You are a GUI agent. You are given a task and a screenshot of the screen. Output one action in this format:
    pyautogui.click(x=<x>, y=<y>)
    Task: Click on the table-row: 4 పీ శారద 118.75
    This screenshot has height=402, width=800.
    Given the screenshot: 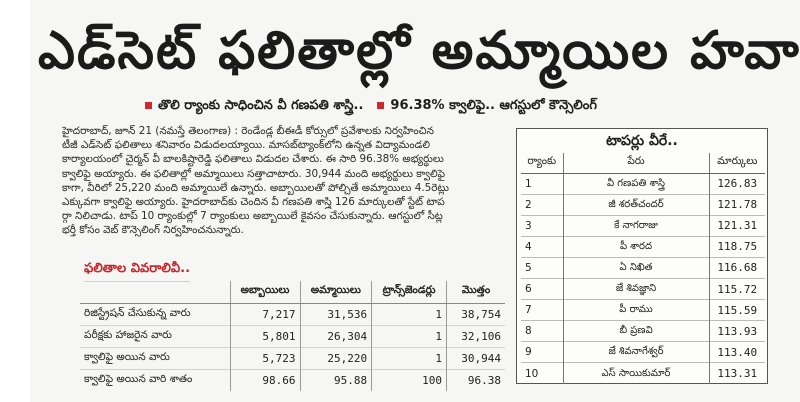 What is the action you would take?
    pyautogui.click(x=643, y=246)
    